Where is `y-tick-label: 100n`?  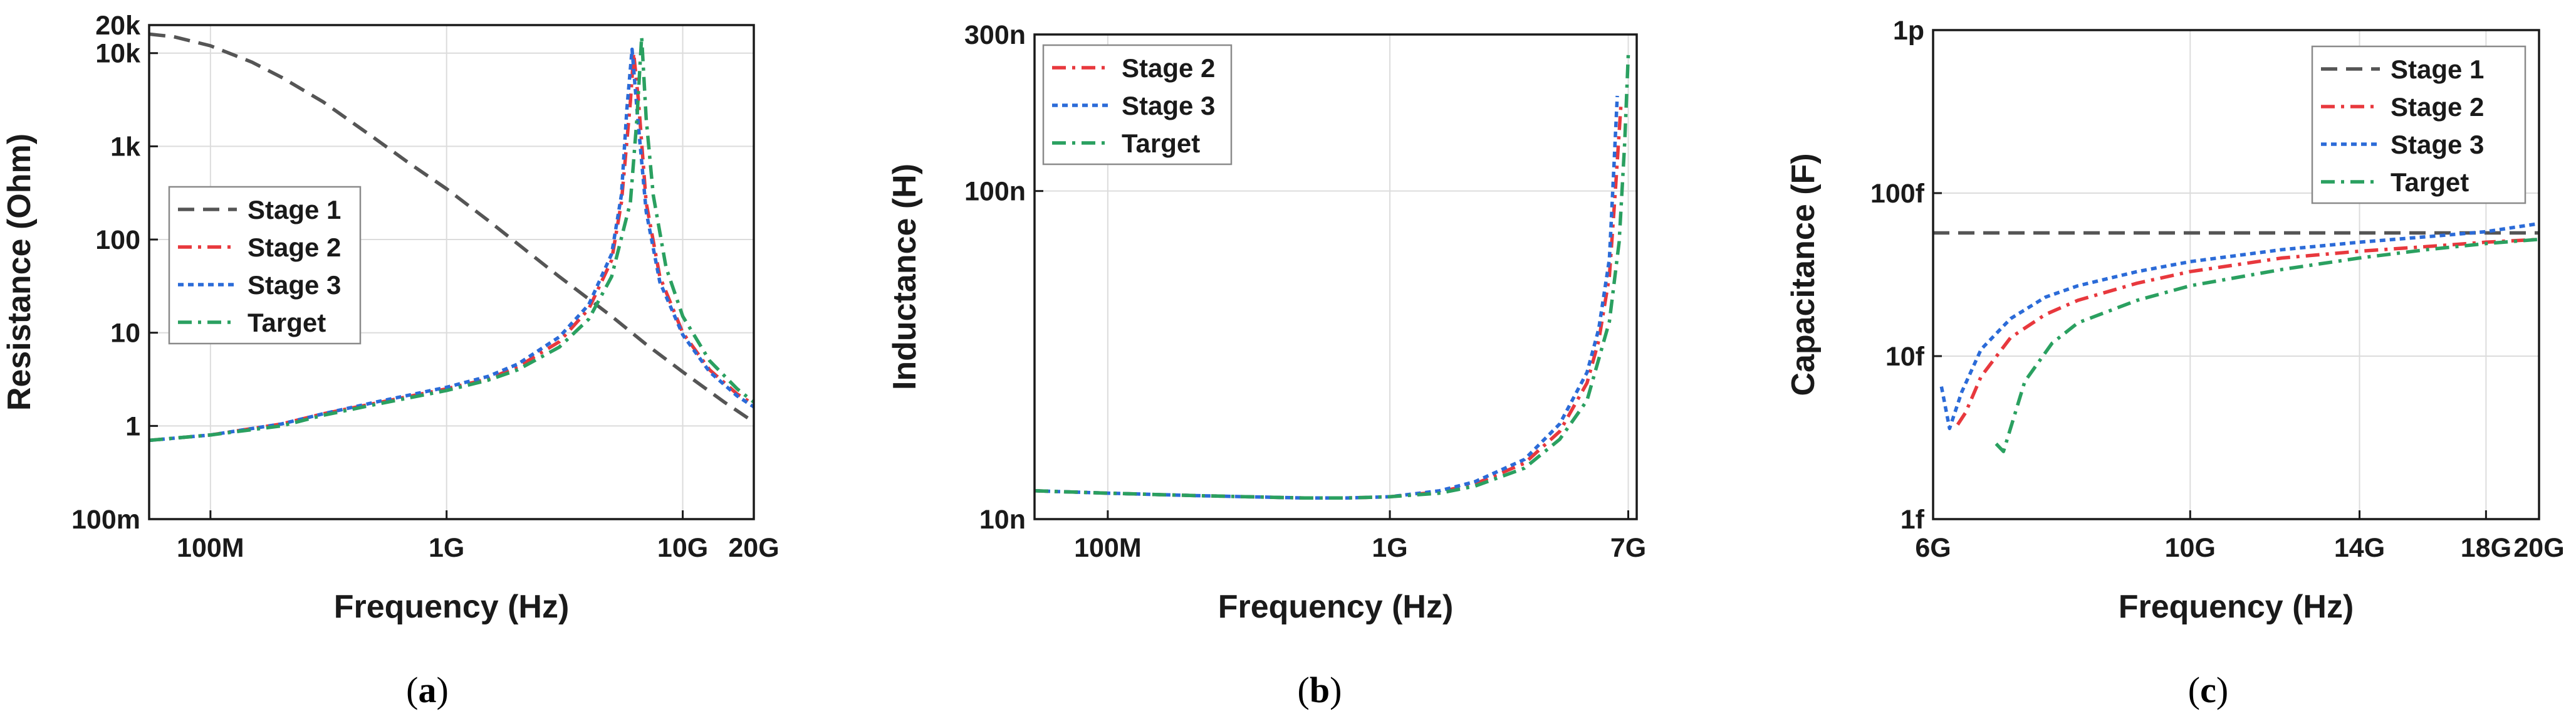
y-tick-label: 100n is located at coordinates (995, 192).